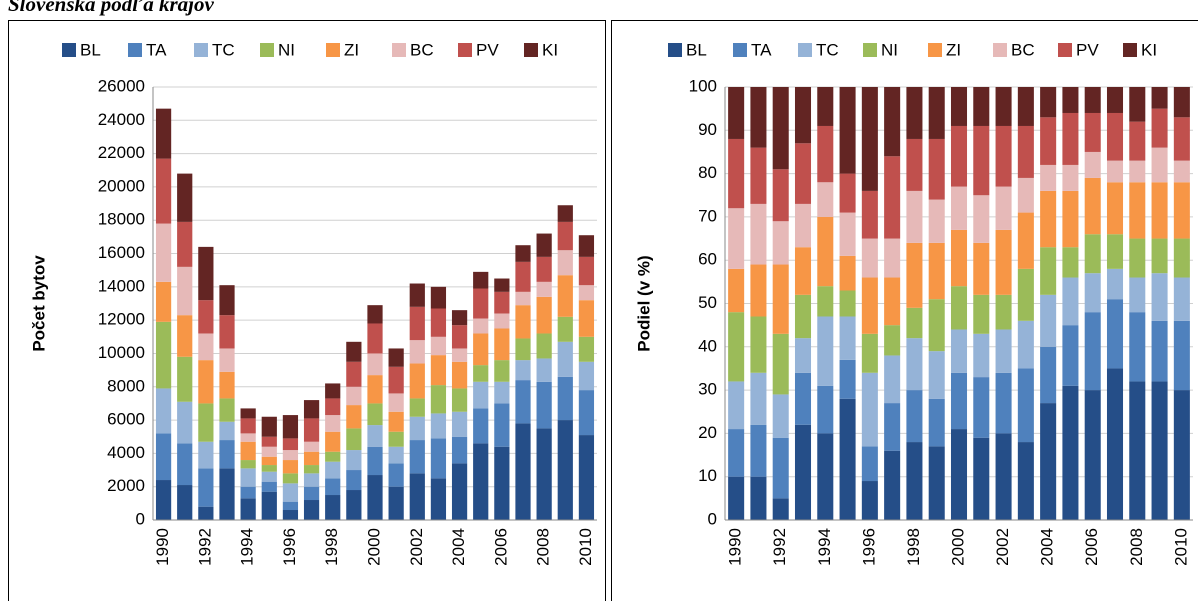  Describe the element at coordinates (957, 547) in the screenshot. I see `x-tick-label: 2000` at that location.